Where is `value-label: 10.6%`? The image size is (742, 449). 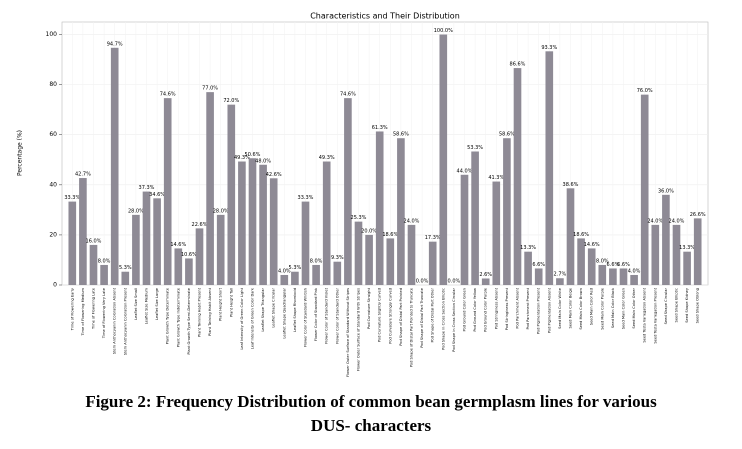 value-label: 10.6% is located at coordinates (189, 255).